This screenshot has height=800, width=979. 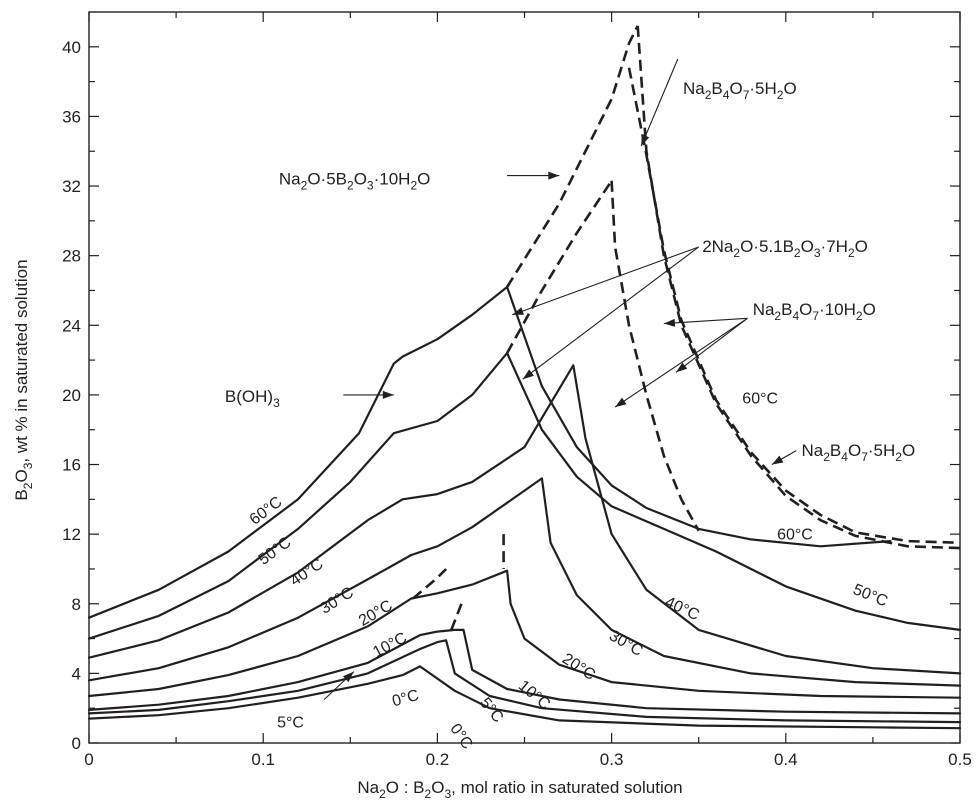 What do you see at coordinates (814, 311) in the screenshot?
I see `phase-label-decahydrate: Na2B4O7·10H2O` at bounding box center [814, 311].